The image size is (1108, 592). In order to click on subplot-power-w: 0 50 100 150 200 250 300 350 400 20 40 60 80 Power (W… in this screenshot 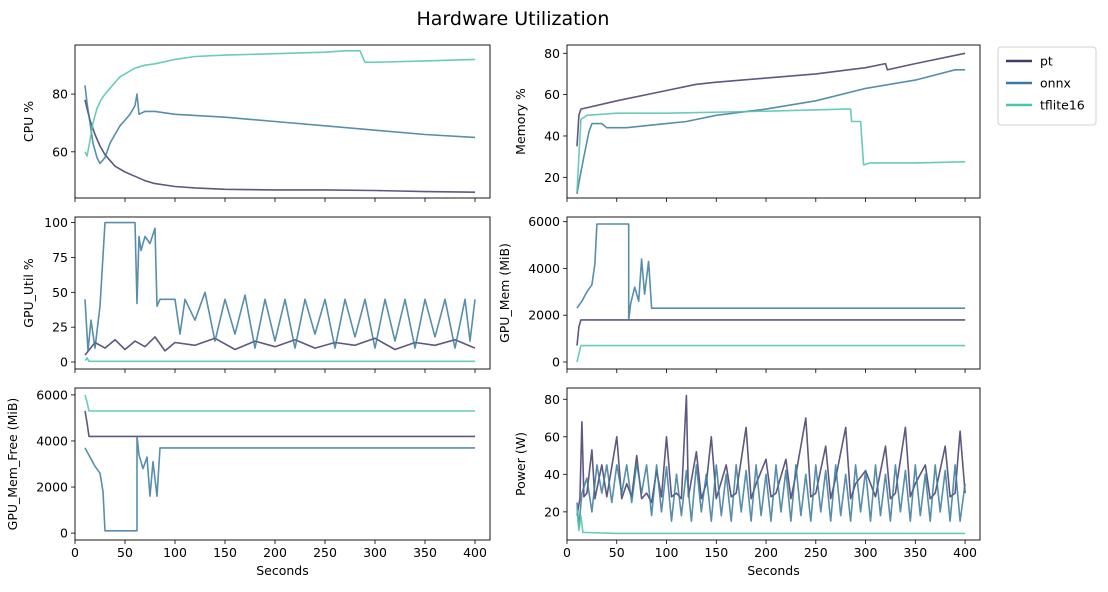, I will do `click(747, 482)`.